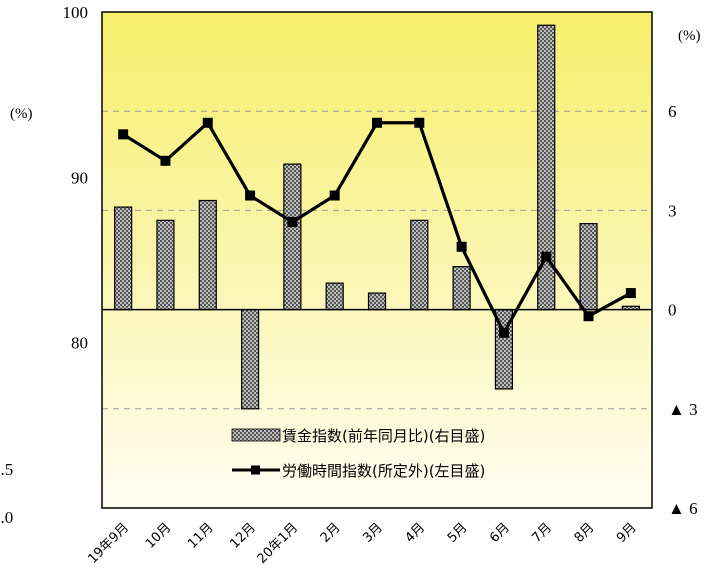  What do you see at coordinates (373, 533) in the screenshot?
I see `category-label: 3月` at bounding box center [373, 533].